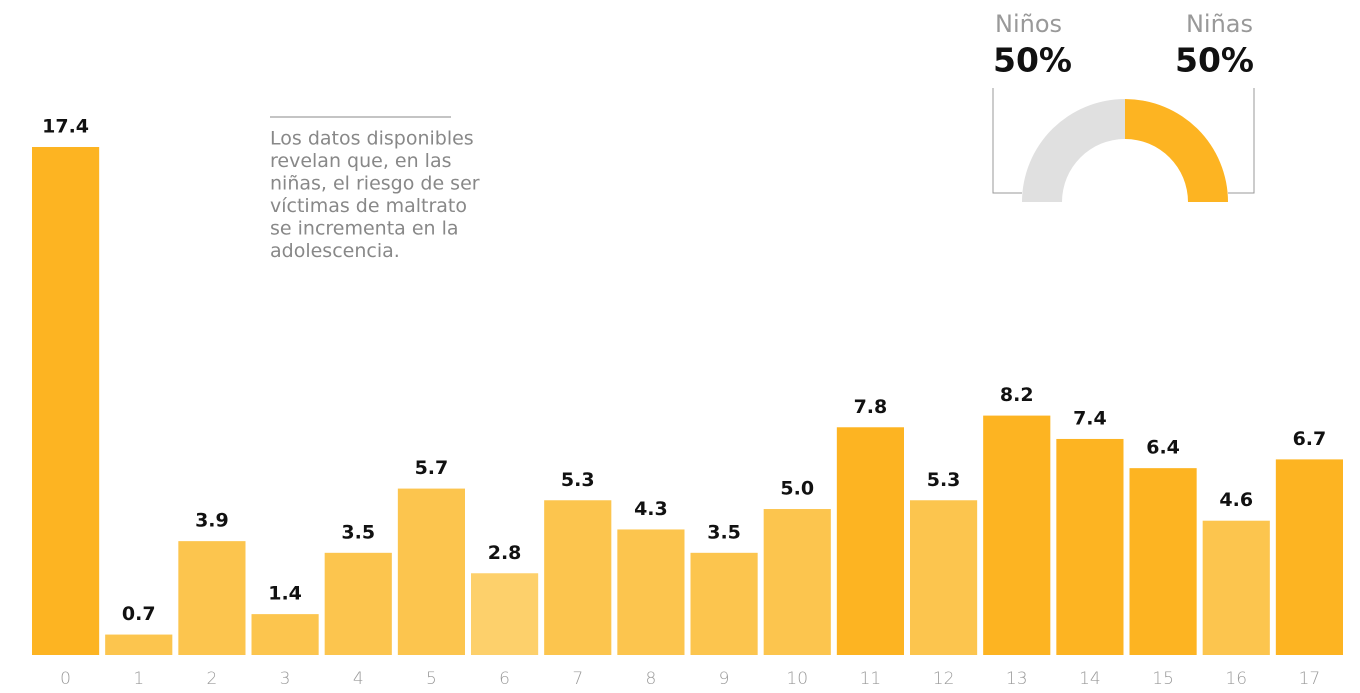 The image size is (1360, 693). I want to click on x-tick-label: 15, so click(1163, 679).